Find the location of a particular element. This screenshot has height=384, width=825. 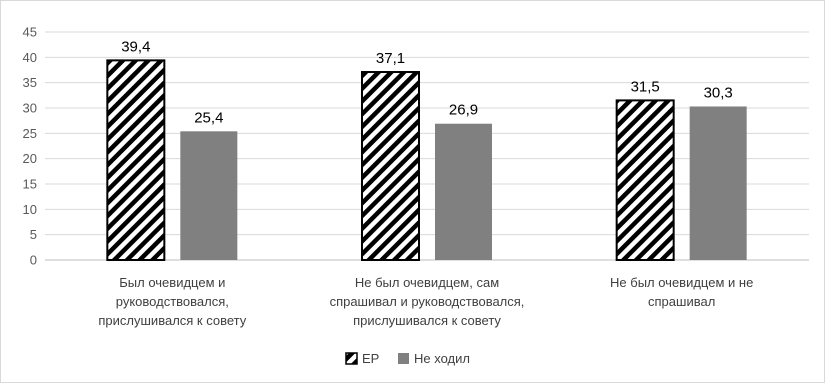

y-tick-label: 5 is located at coordinates (33, 234).